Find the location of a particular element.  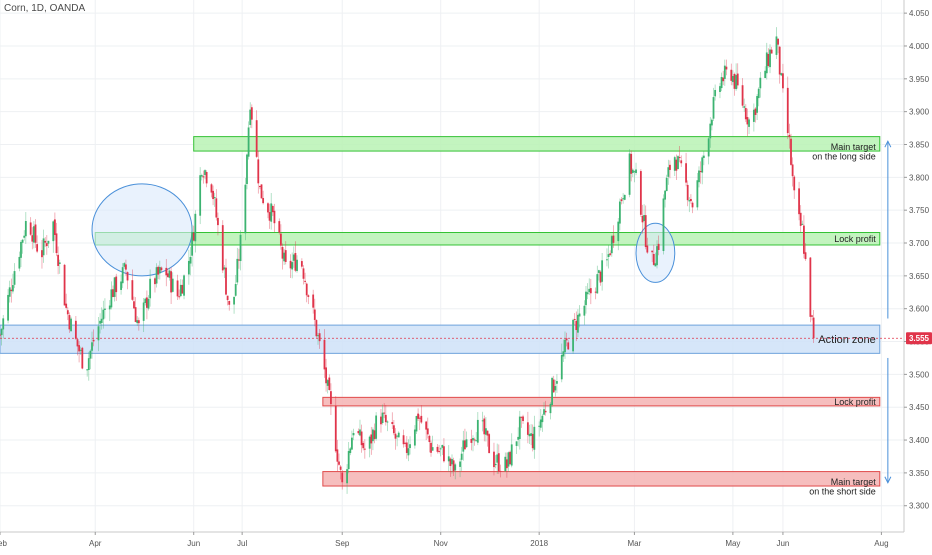

y-tick-label: 3.650 is located at coordinates (919, 276).